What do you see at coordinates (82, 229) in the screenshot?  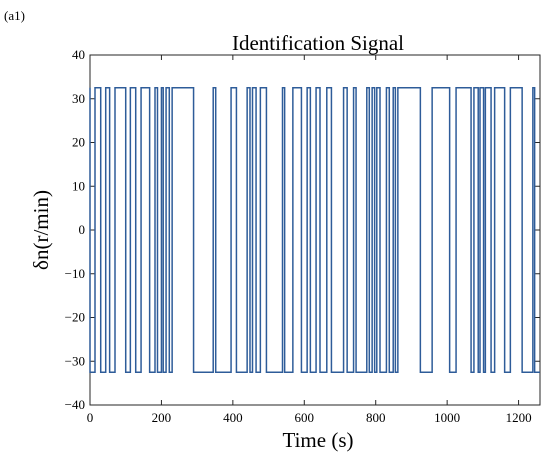 I see `y-tick-label: 0` at bounding box center [82, 229].